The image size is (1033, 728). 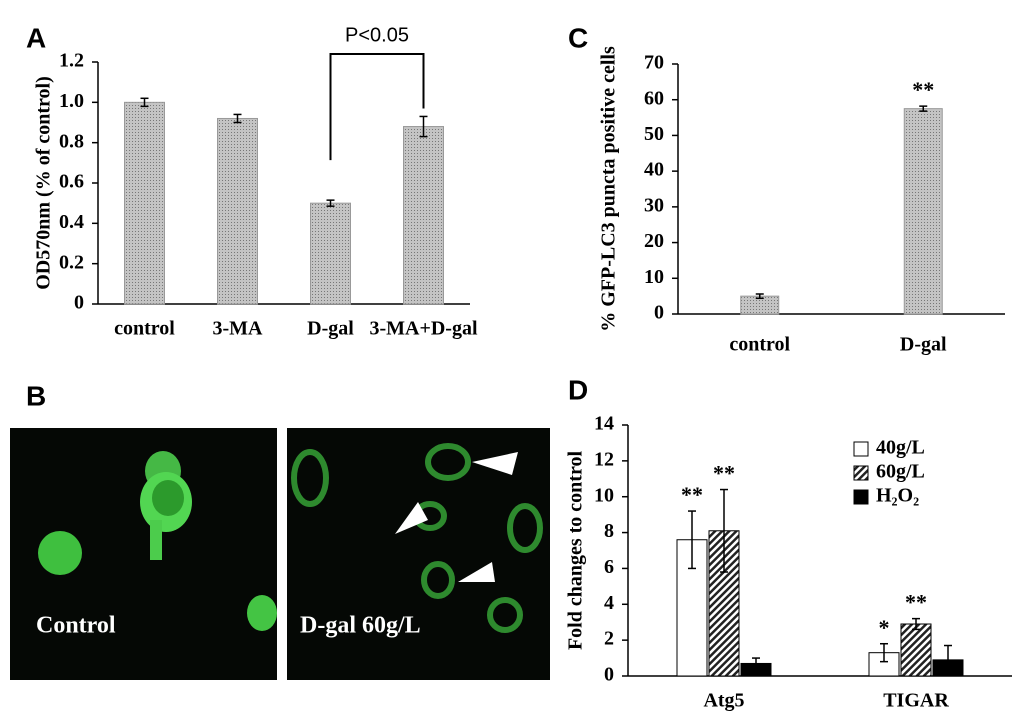 What do you see at coordinates (900, 472) in the screenshot?
I see `legend-label: 60g/L` at bounding box center [900, 472].